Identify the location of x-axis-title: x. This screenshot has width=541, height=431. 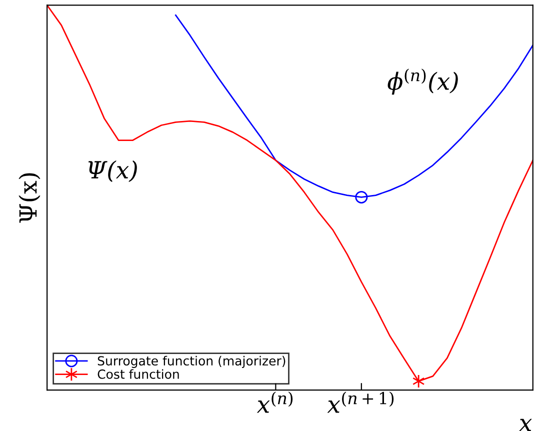
(525, 424).